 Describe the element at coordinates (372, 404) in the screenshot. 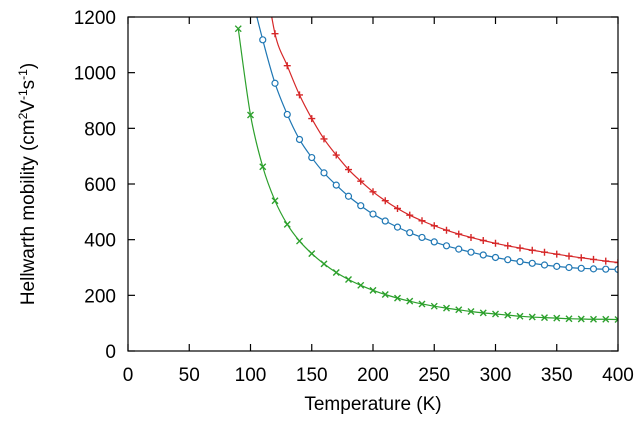

I see `x-axis-title: Temperature (K)` at that location.